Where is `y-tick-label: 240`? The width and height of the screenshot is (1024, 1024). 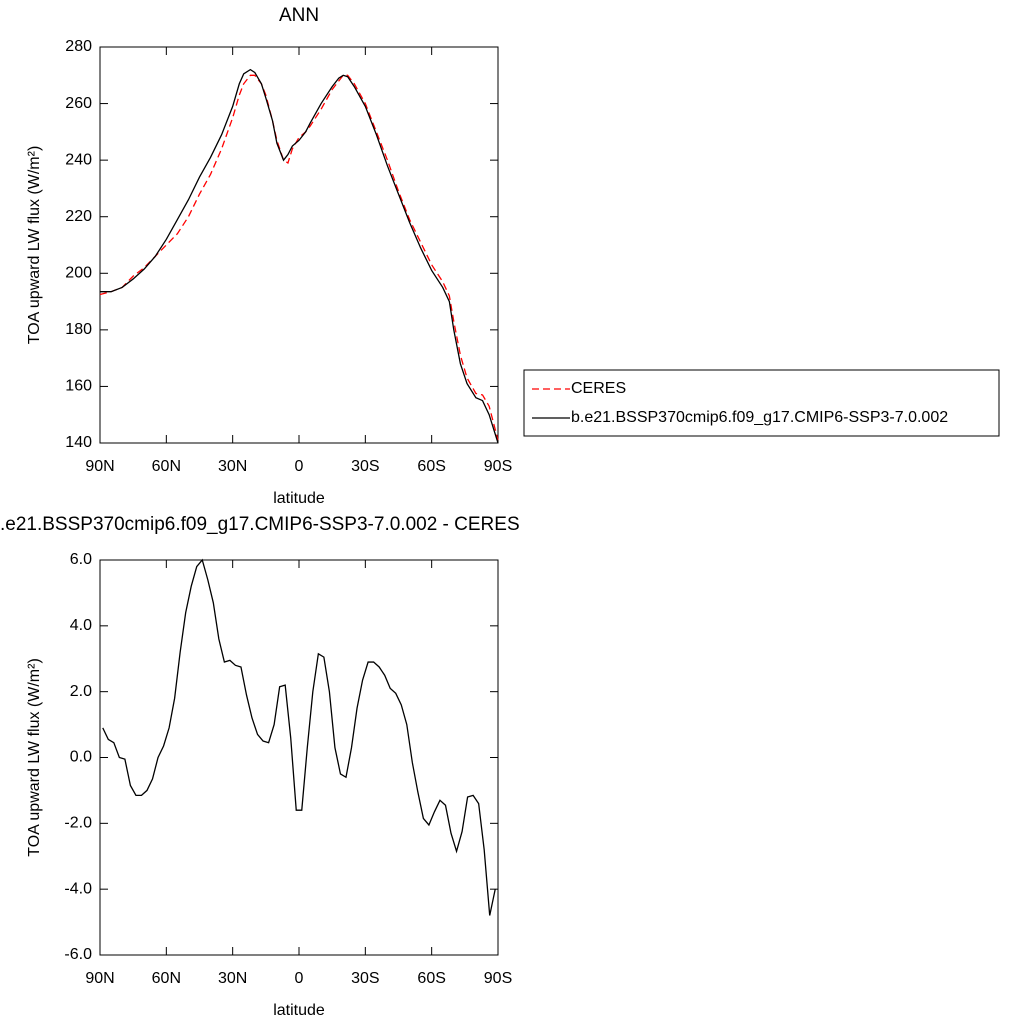 y-tick-label: 240 is located at coordinates (78, 159).